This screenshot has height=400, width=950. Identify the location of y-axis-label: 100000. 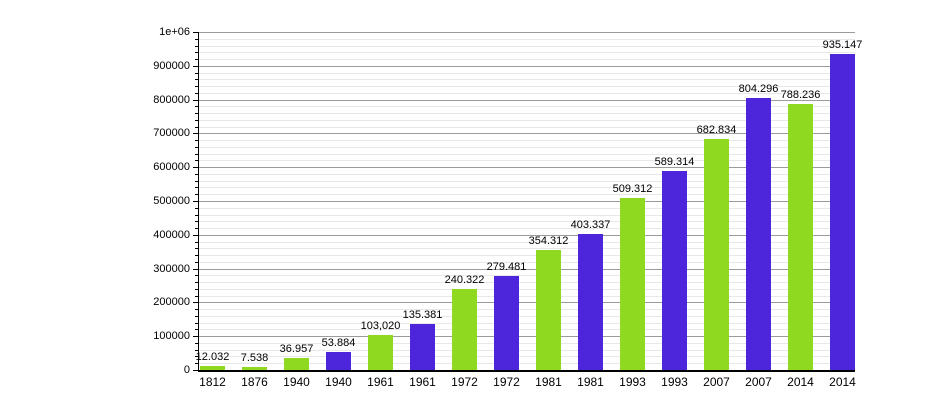
(171, 336).